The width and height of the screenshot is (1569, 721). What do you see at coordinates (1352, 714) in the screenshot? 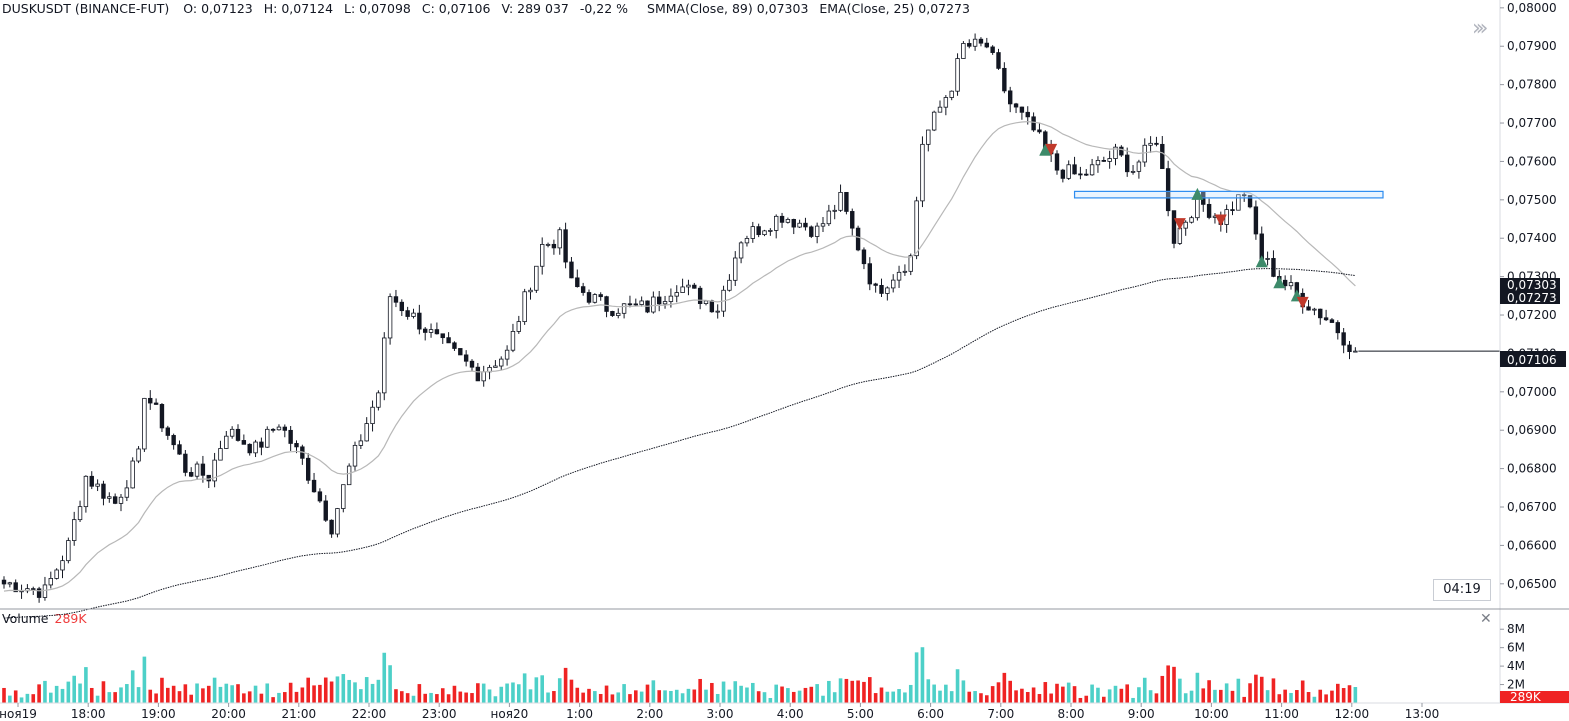
I see `time-axis-label: 12:00` at bounding box center [1352, 714].